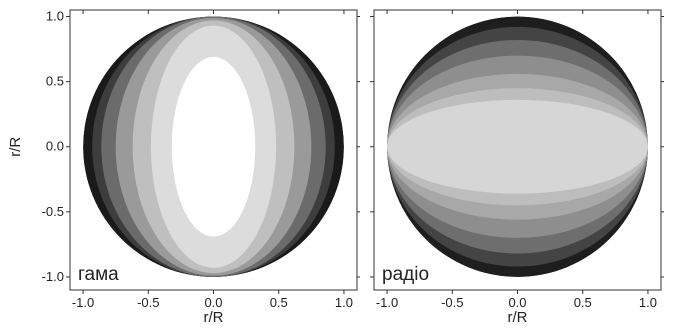 The width and height of the screenshot is (677, 335). I want to click on y-tick-label: 0.5, so click(55, 81).